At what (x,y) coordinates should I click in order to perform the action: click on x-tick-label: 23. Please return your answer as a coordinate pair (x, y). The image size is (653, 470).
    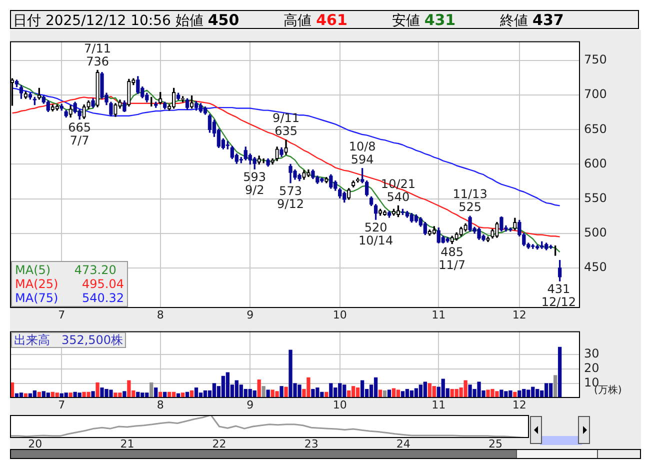
    Looking at the image, I should click on (311, 443).